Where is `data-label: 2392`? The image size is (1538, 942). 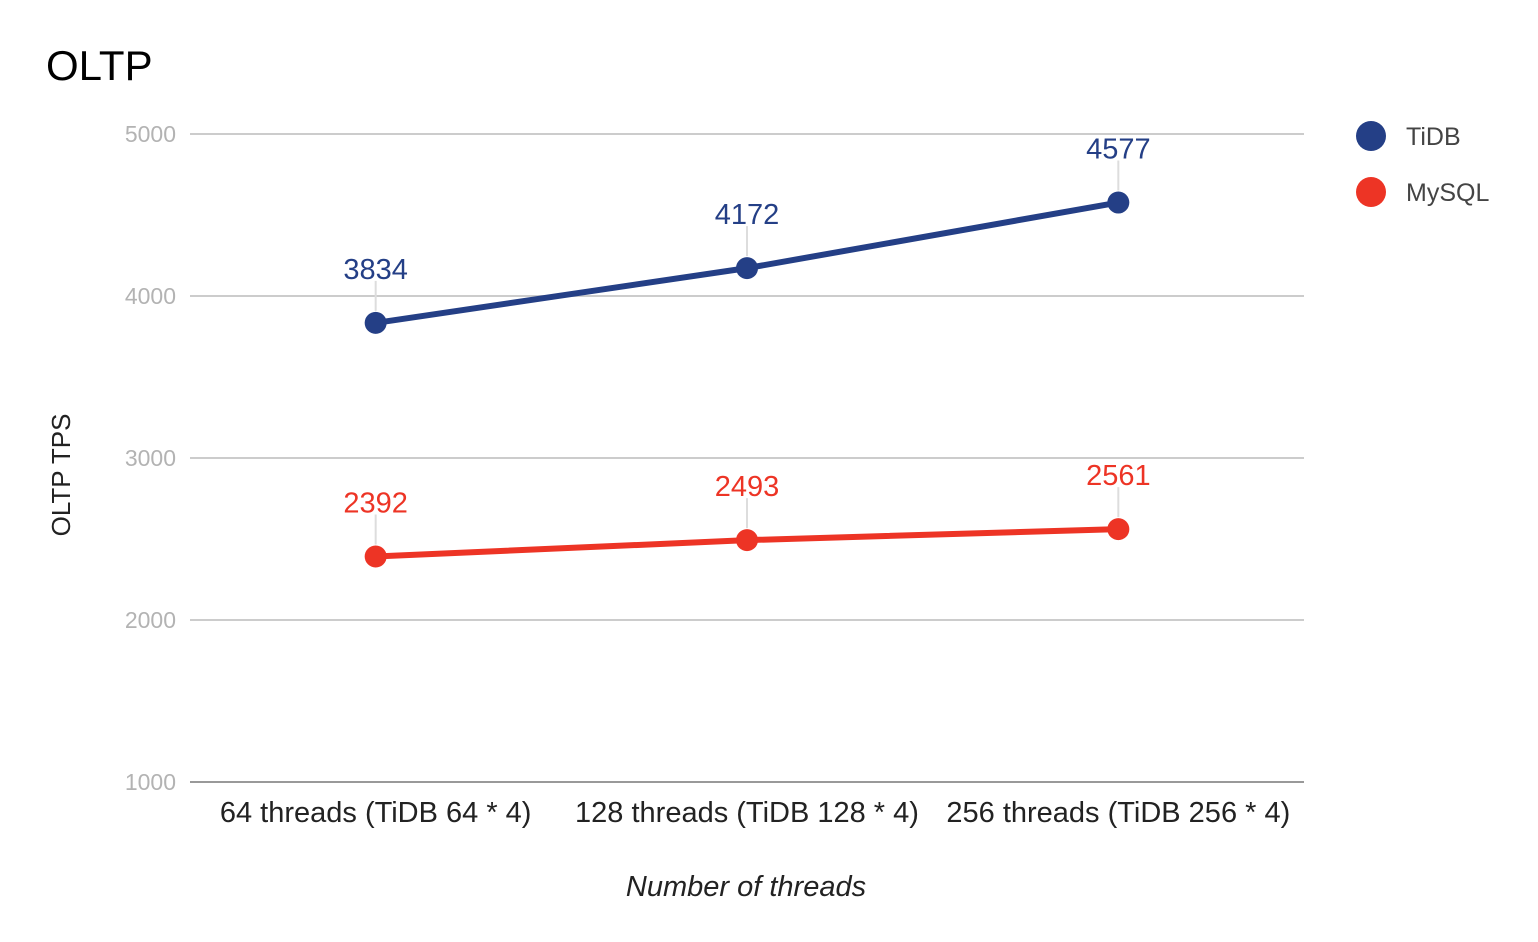
data-label: 2392 is located at coordinates (375, 503).